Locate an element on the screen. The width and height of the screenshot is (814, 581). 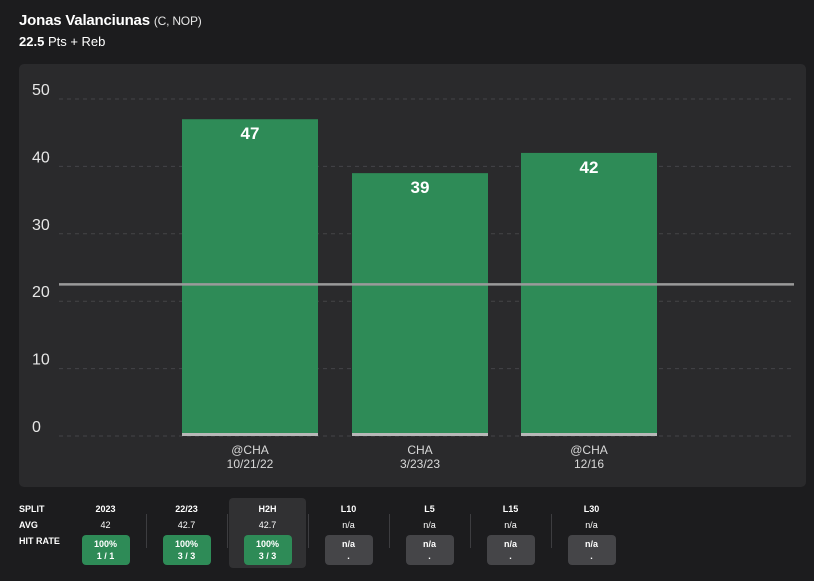
x-tick-label: 10/21/22 is located at coordinates (250, 464).